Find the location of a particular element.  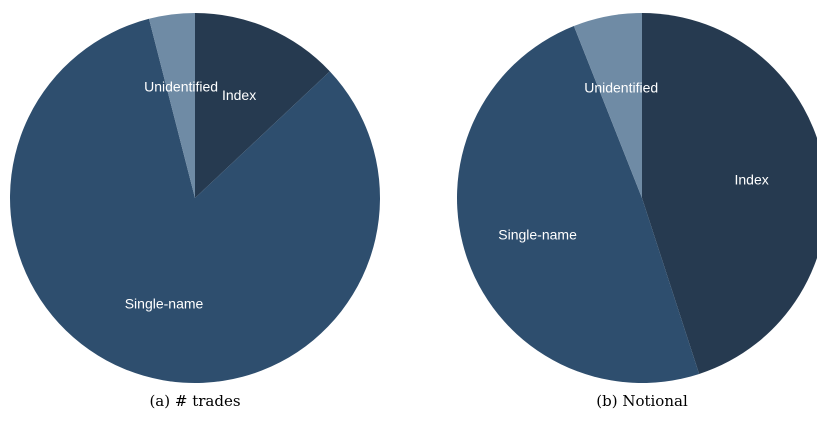

chart-caption: (a) # trades is located at coordinates (194, 401).